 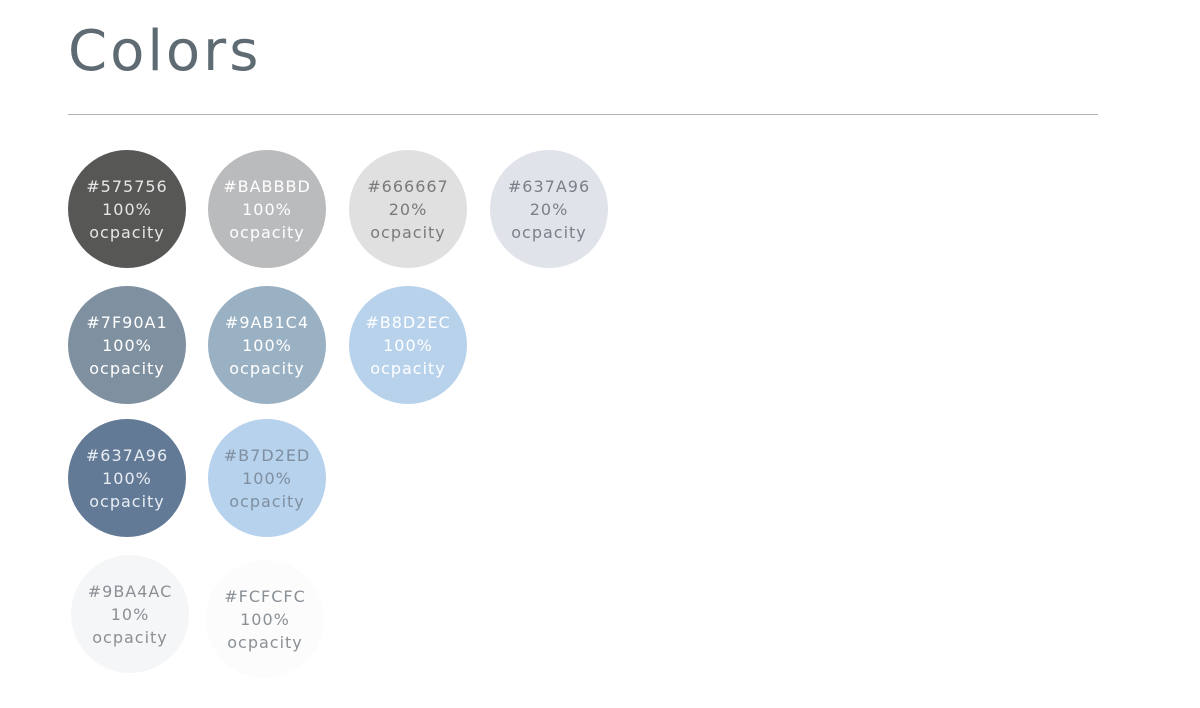 I want to click on page-title: Colors, so click(x=165, y=51).